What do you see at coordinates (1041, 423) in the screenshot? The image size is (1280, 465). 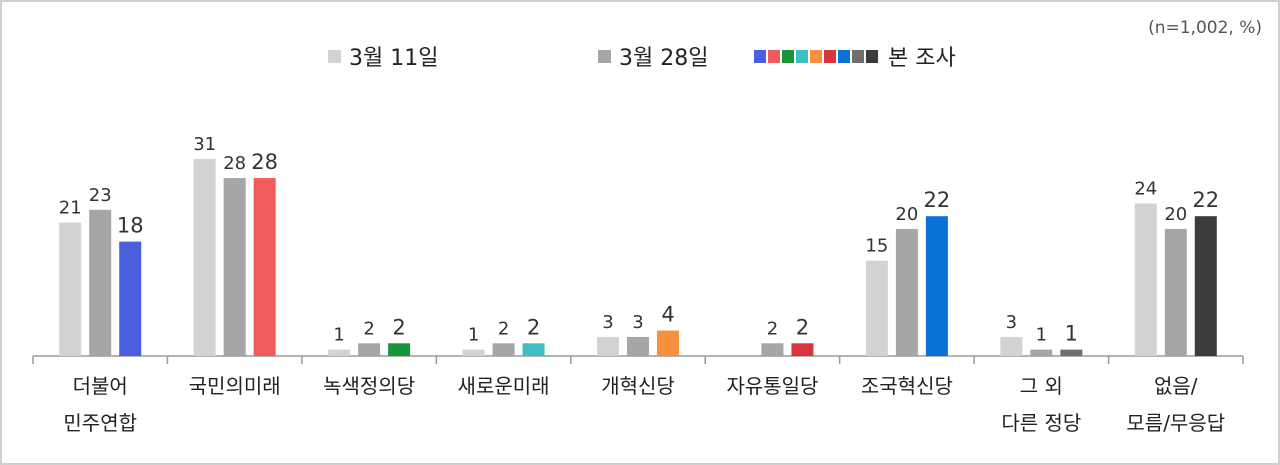 I see `category-label: 다른 정당` at bounding box center [1041, 423].